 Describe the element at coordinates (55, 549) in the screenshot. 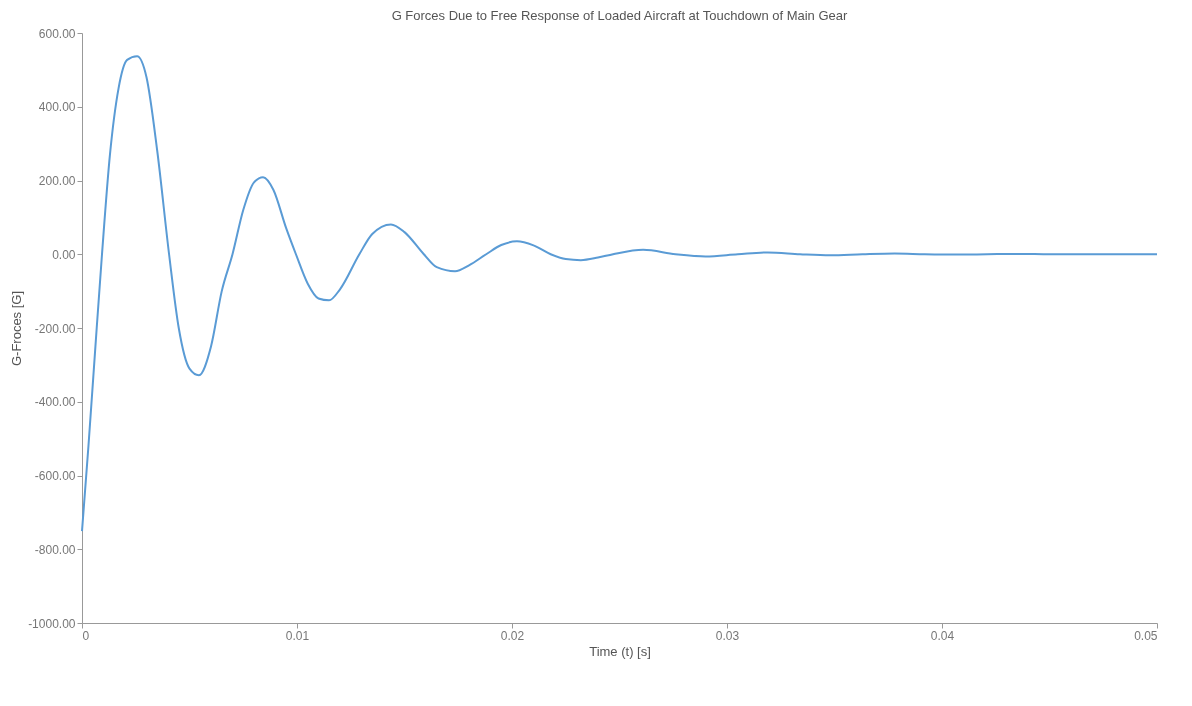

I see `y-tick-label: -800.00` at that location.